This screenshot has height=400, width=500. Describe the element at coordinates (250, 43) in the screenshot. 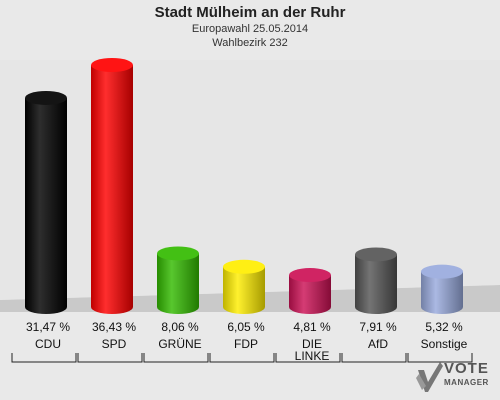

I see `chart-subtitle-district: Wahlbezirk 232` at that location.